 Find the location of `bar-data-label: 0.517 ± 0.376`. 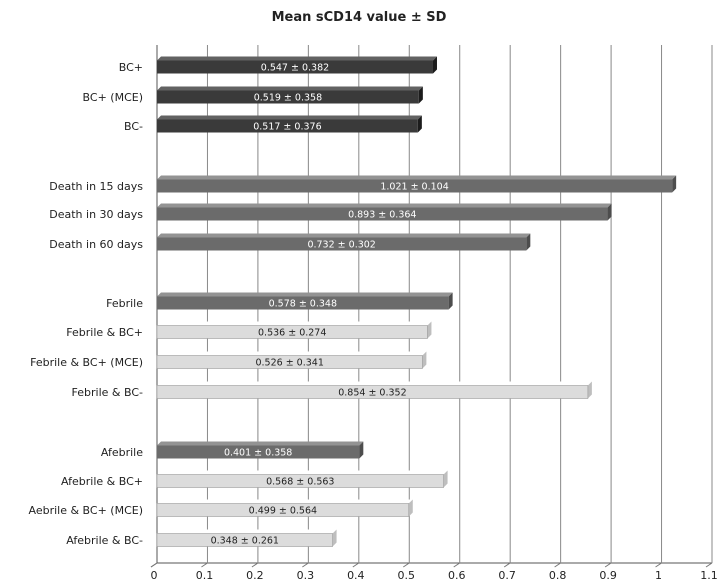

bar-data-label: 0.517 ± 0.376 is located at coordinates (287, 127).